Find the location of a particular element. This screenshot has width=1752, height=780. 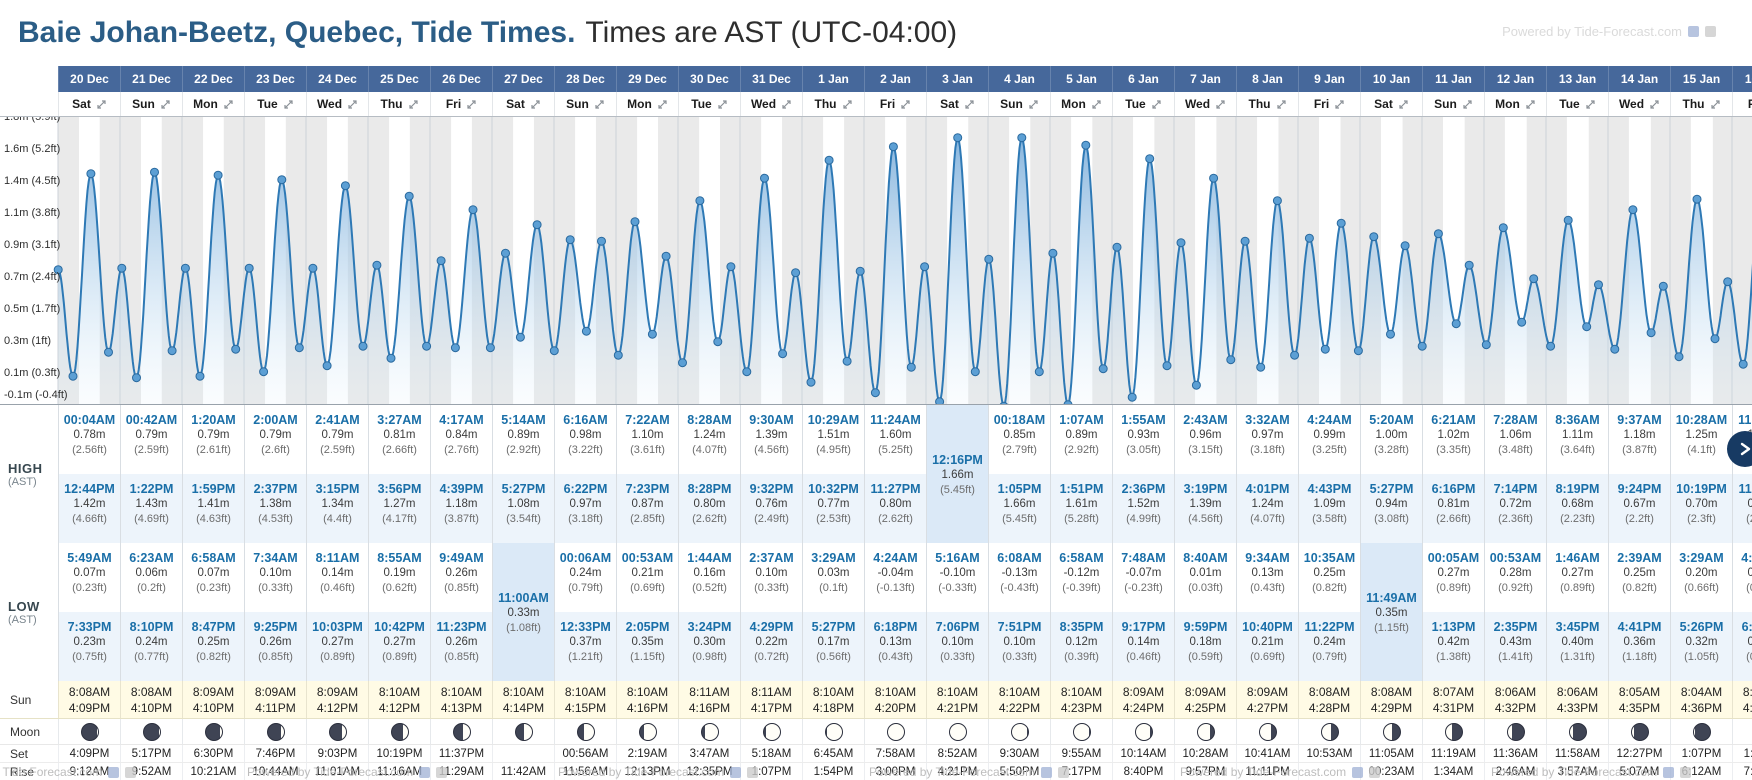

high-height-m: 1.60m is located at coordinates (895, 435).